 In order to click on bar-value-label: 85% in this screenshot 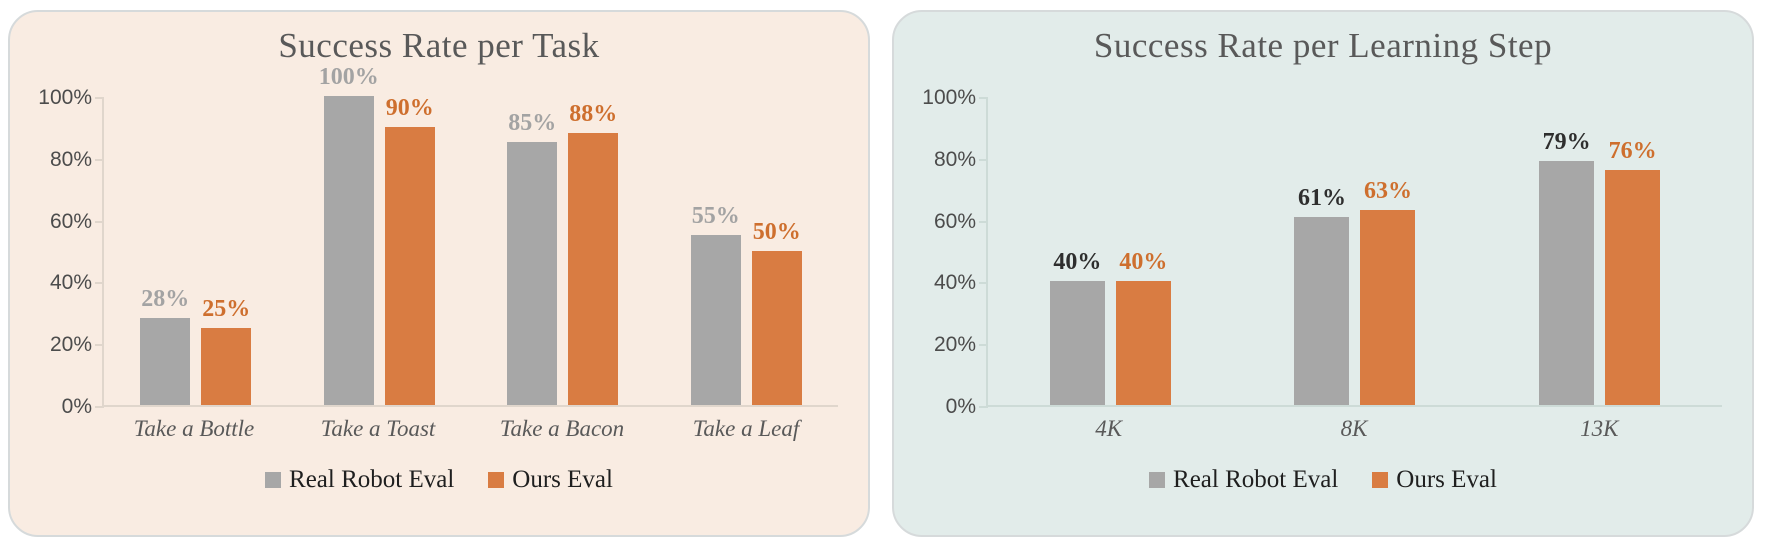, I will do `click(532, 123)`.